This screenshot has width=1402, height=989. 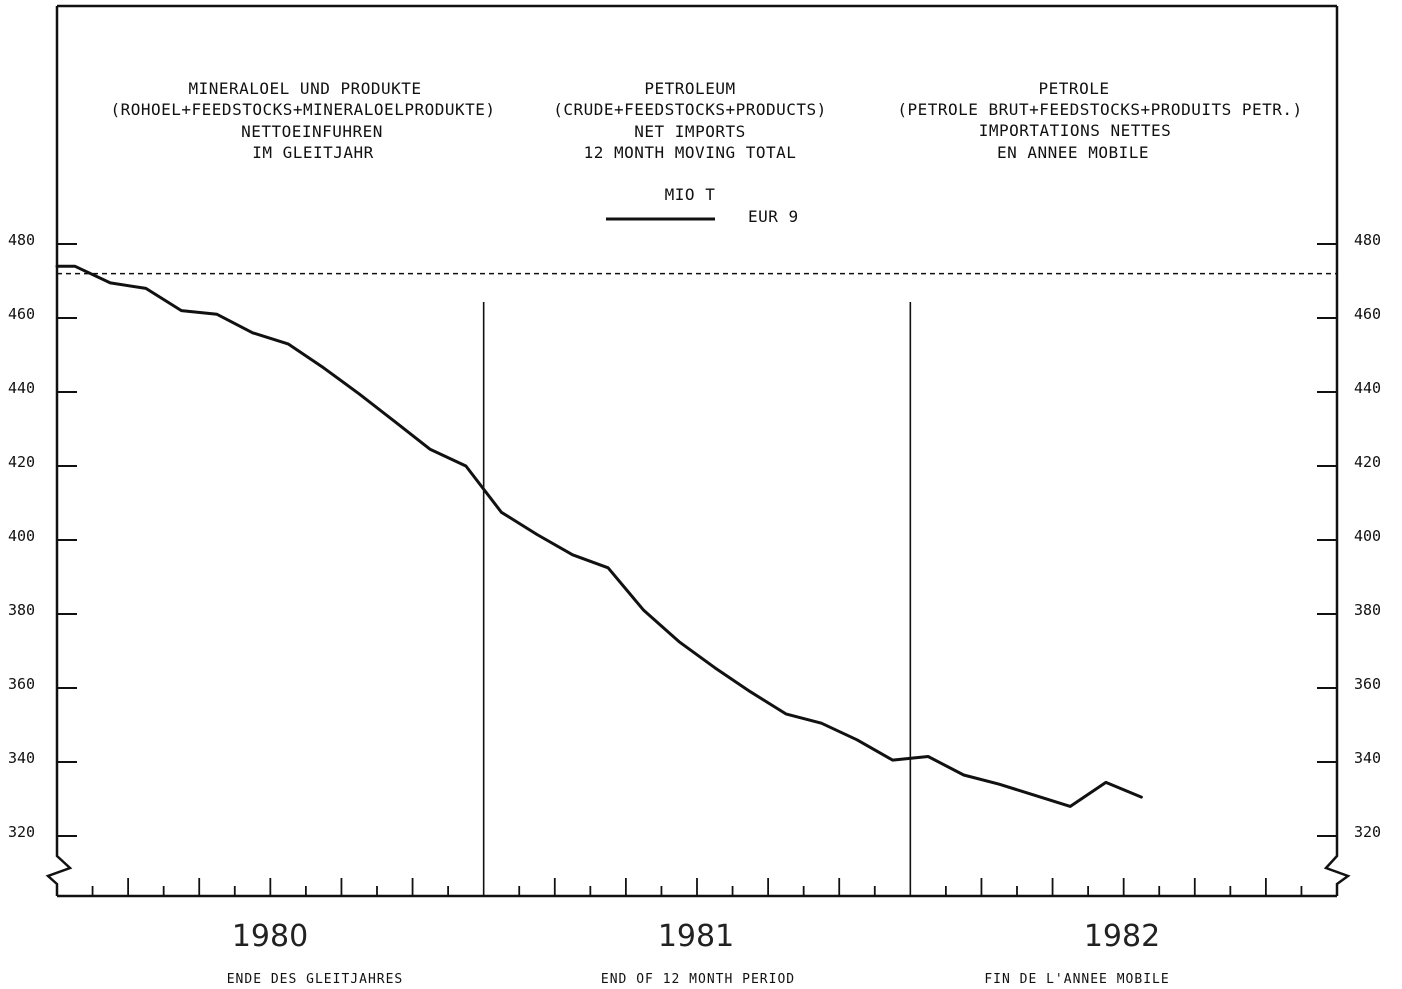 What do you see at coordinates (689, 88) in the screenshot?
I see `title-english-line-1: PETROLEUM` at bounding box center [689, 88].